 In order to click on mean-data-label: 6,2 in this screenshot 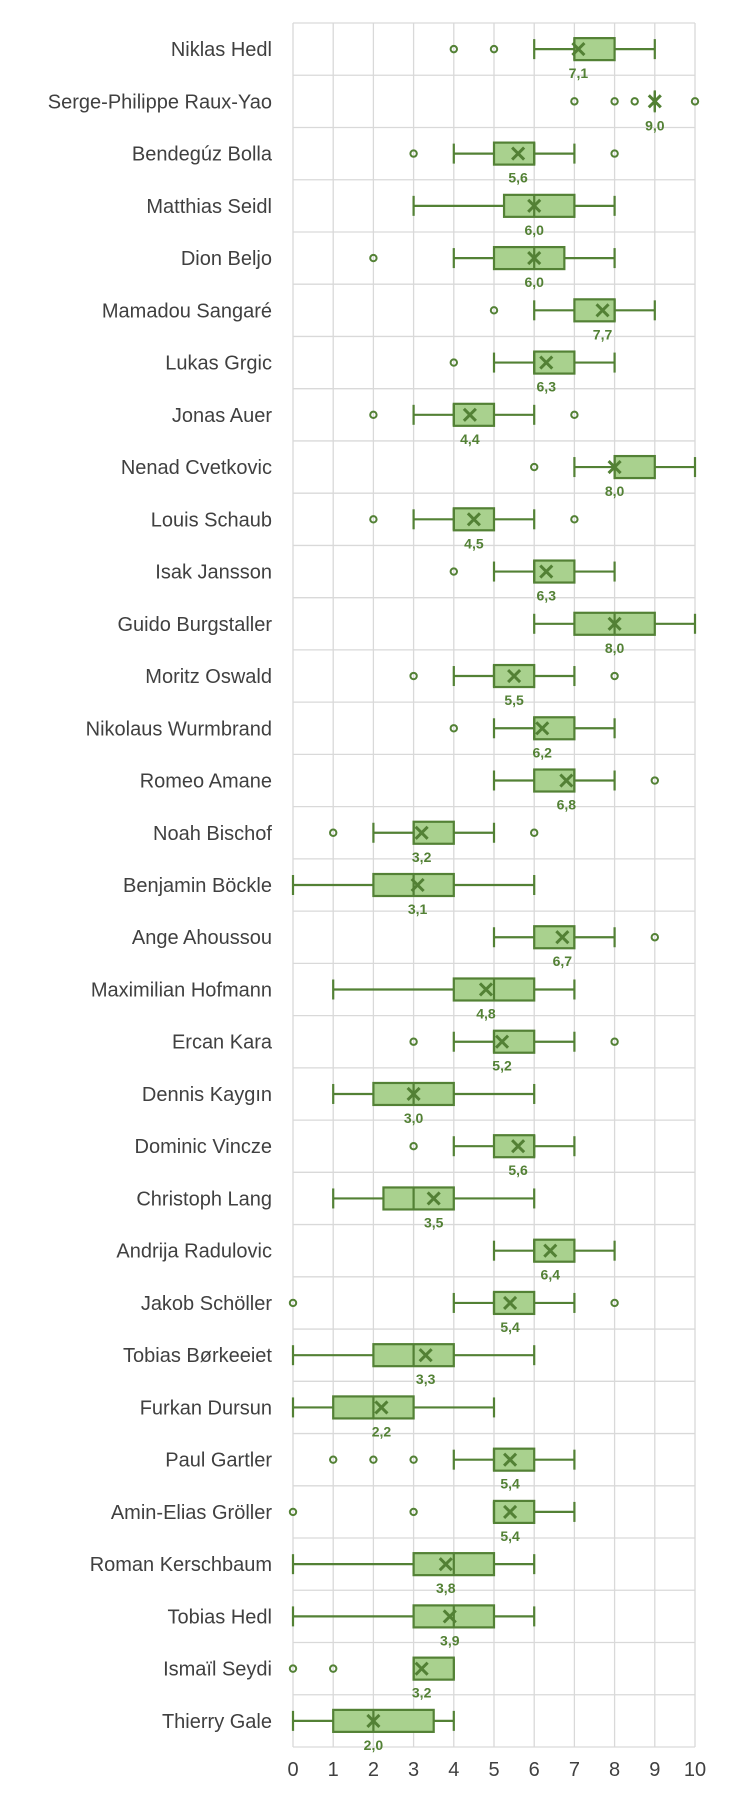, I will do `click(543, 752)`.